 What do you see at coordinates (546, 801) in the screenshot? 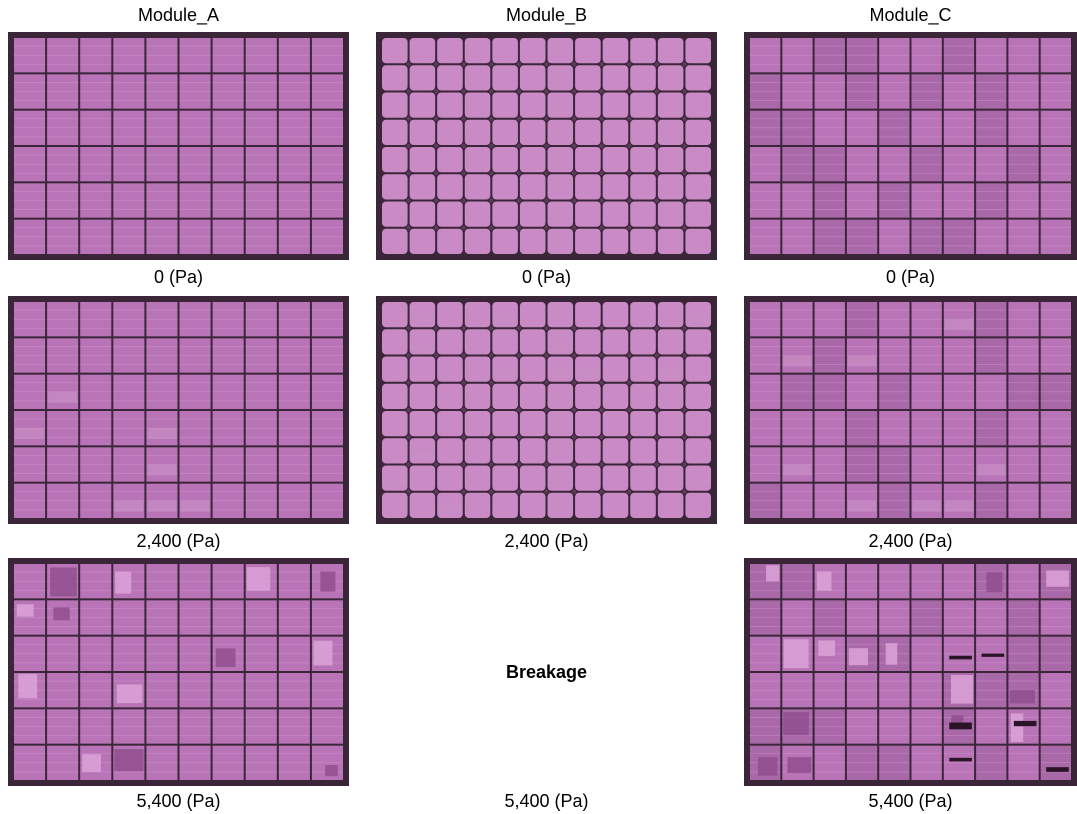
I see `caption-module-b-5400pa: 5,400 (Pa)` at bounding box center [546, 801].